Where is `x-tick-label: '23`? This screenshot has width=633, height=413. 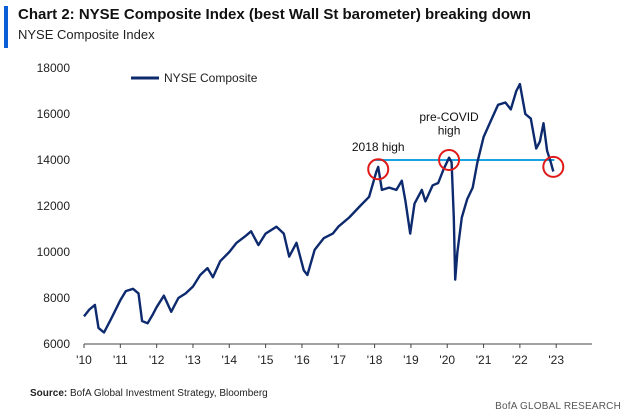 x-tick-label: '23 is located at coordinates (556, 360).